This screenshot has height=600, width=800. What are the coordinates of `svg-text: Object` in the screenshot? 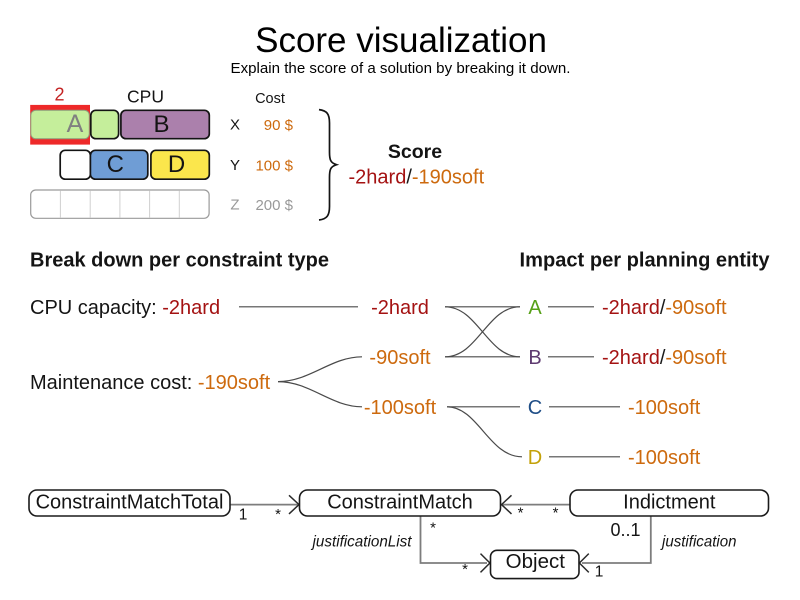 It's located at (536, 561).